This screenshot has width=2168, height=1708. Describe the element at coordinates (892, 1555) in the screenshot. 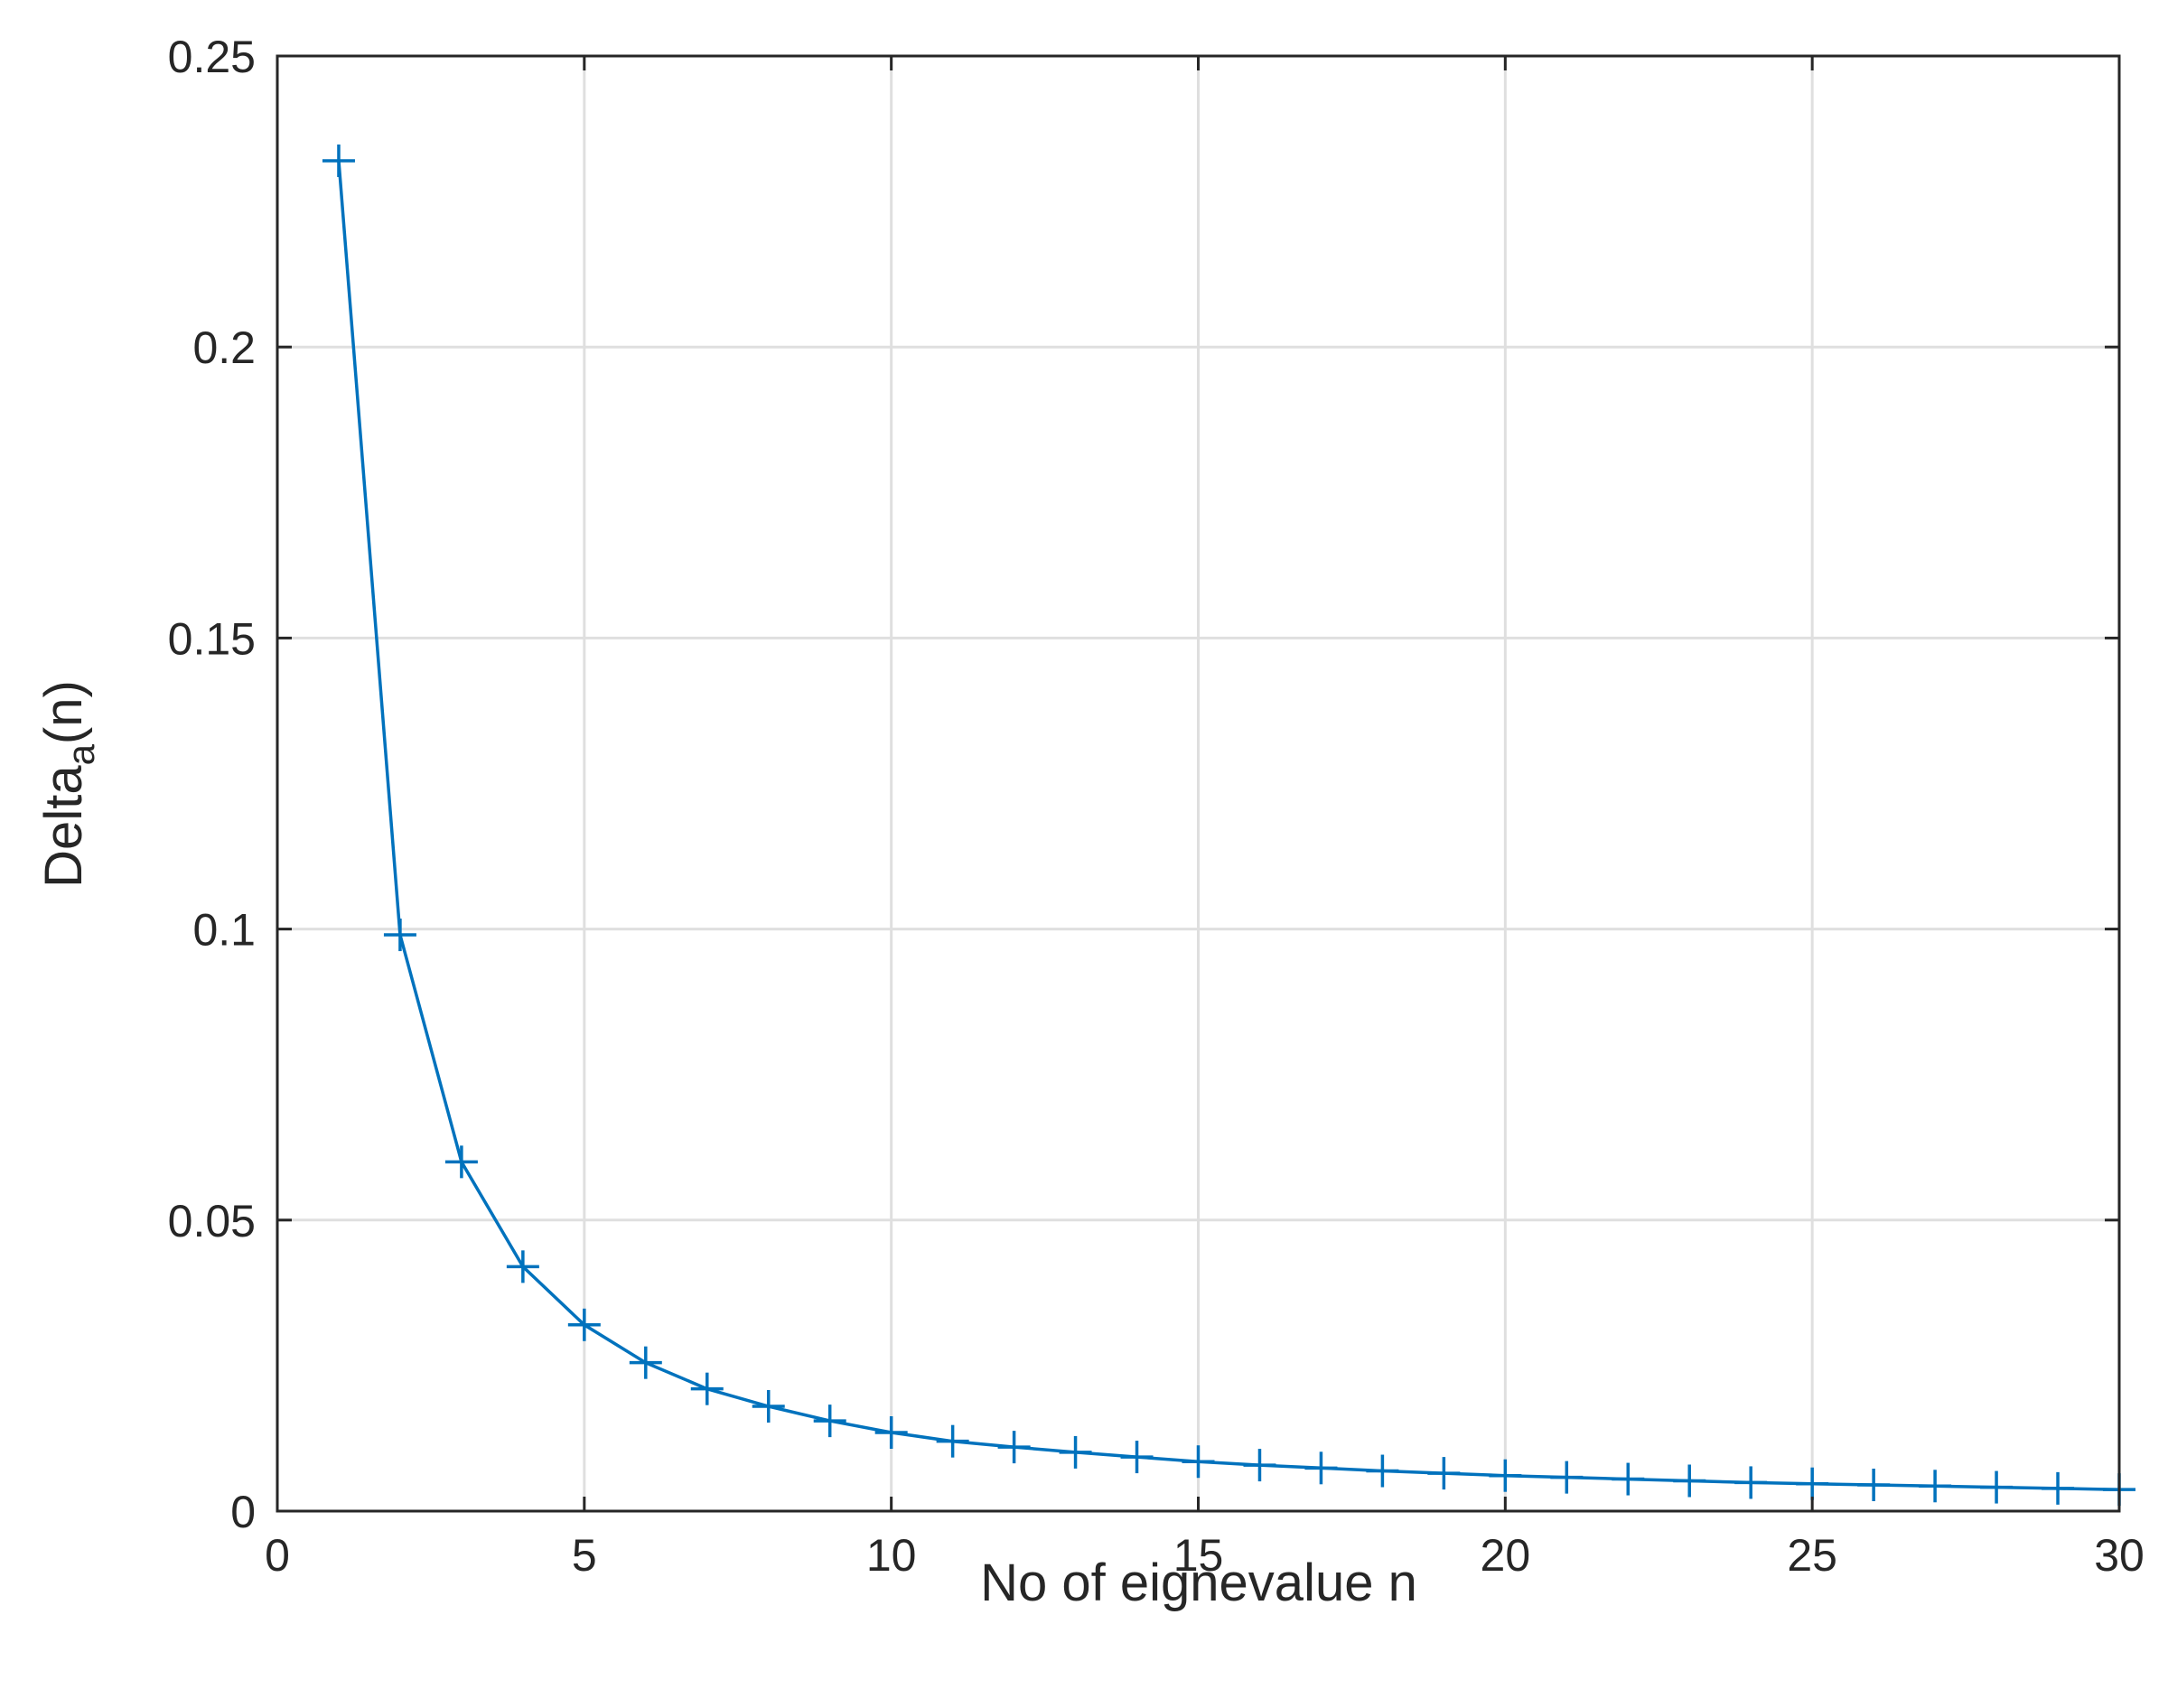

I see `x-tick-label: 10` at that location.